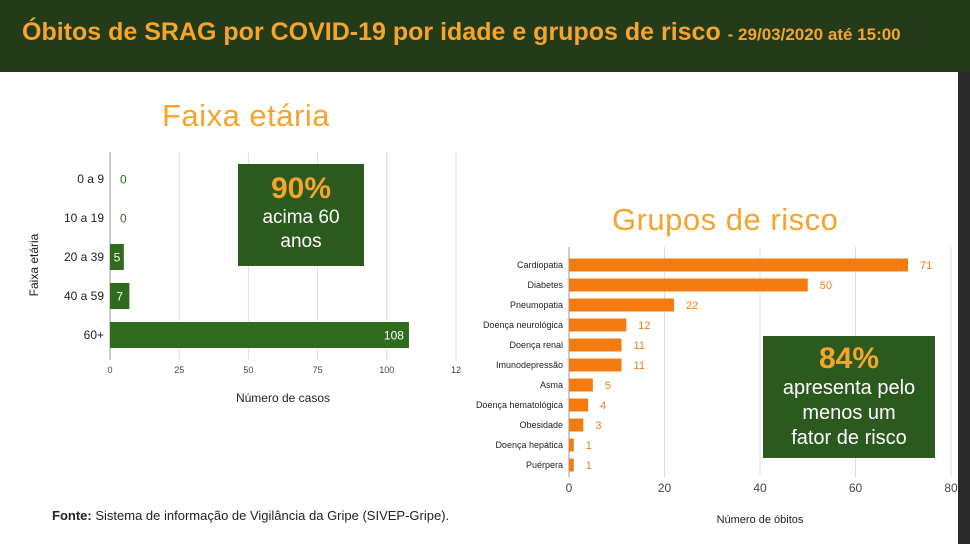 The image size is (970, 544). Describe the element at coordinates (544, 465) in the screenshot. I see `category-label: Puérpera` at that location.